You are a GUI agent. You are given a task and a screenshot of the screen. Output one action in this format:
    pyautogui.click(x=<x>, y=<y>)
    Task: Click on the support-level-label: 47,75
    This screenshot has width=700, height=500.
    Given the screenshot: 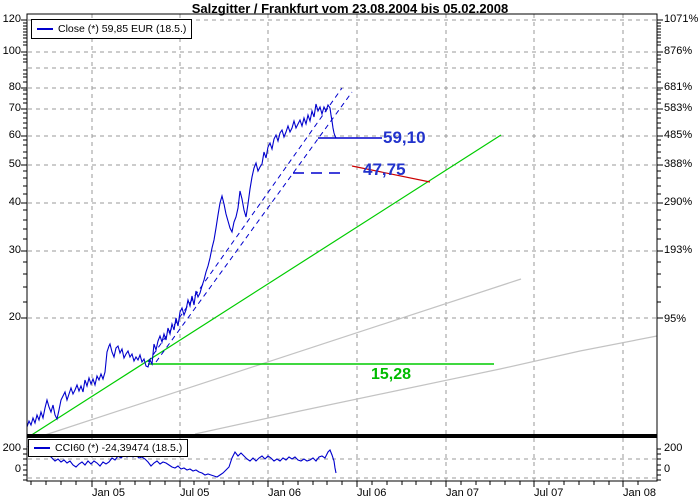 What is the action you would take?
    pyautogui.click(x=384, y=169)
    